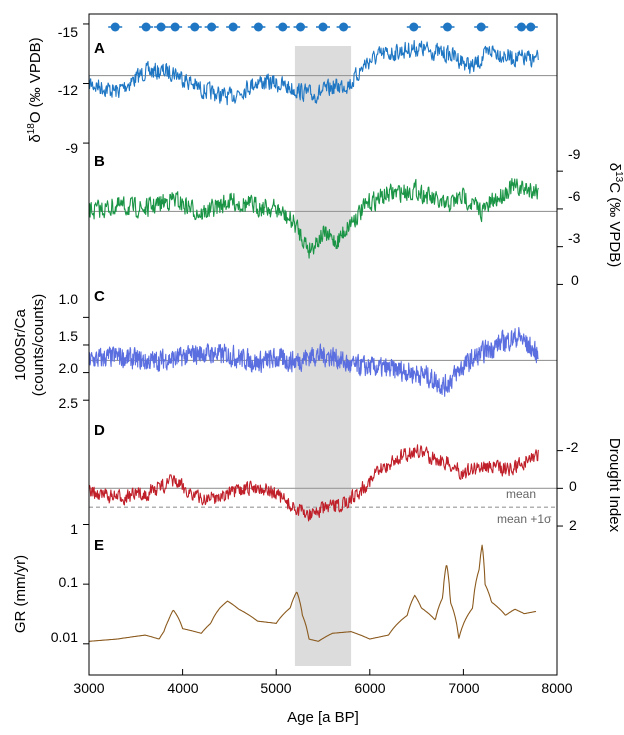 This screenshot has width=624, height=735. What do you see at coordinates (596, 217) in the screenshot?
I see `y-axis-b: -9 -6 -3 0 δ13C (‰ VPDB)` at bounding box center [596, 217].